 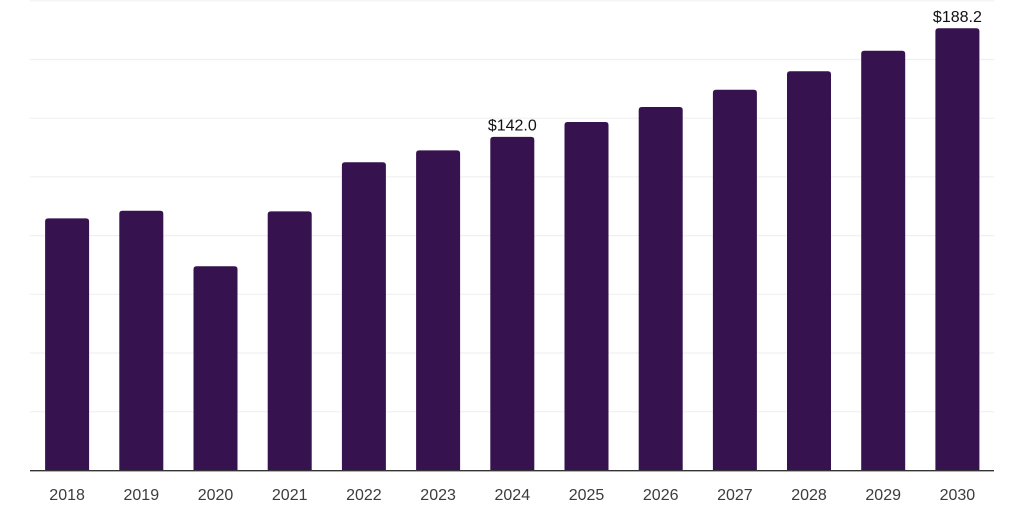 I want to click on svg-text: 2022, so click(x=364, y=495).